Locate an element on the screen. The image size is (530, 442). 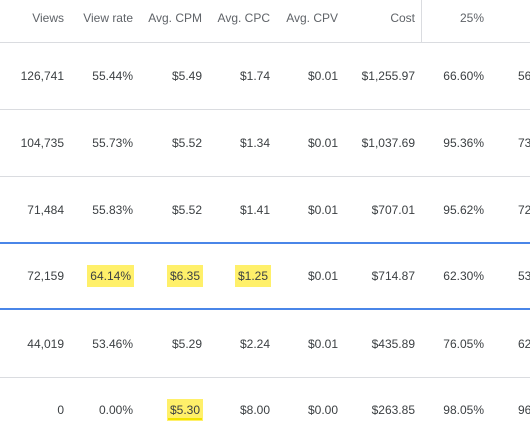
cell-25-percent: 62.30% is located at coordinates (463, 276).